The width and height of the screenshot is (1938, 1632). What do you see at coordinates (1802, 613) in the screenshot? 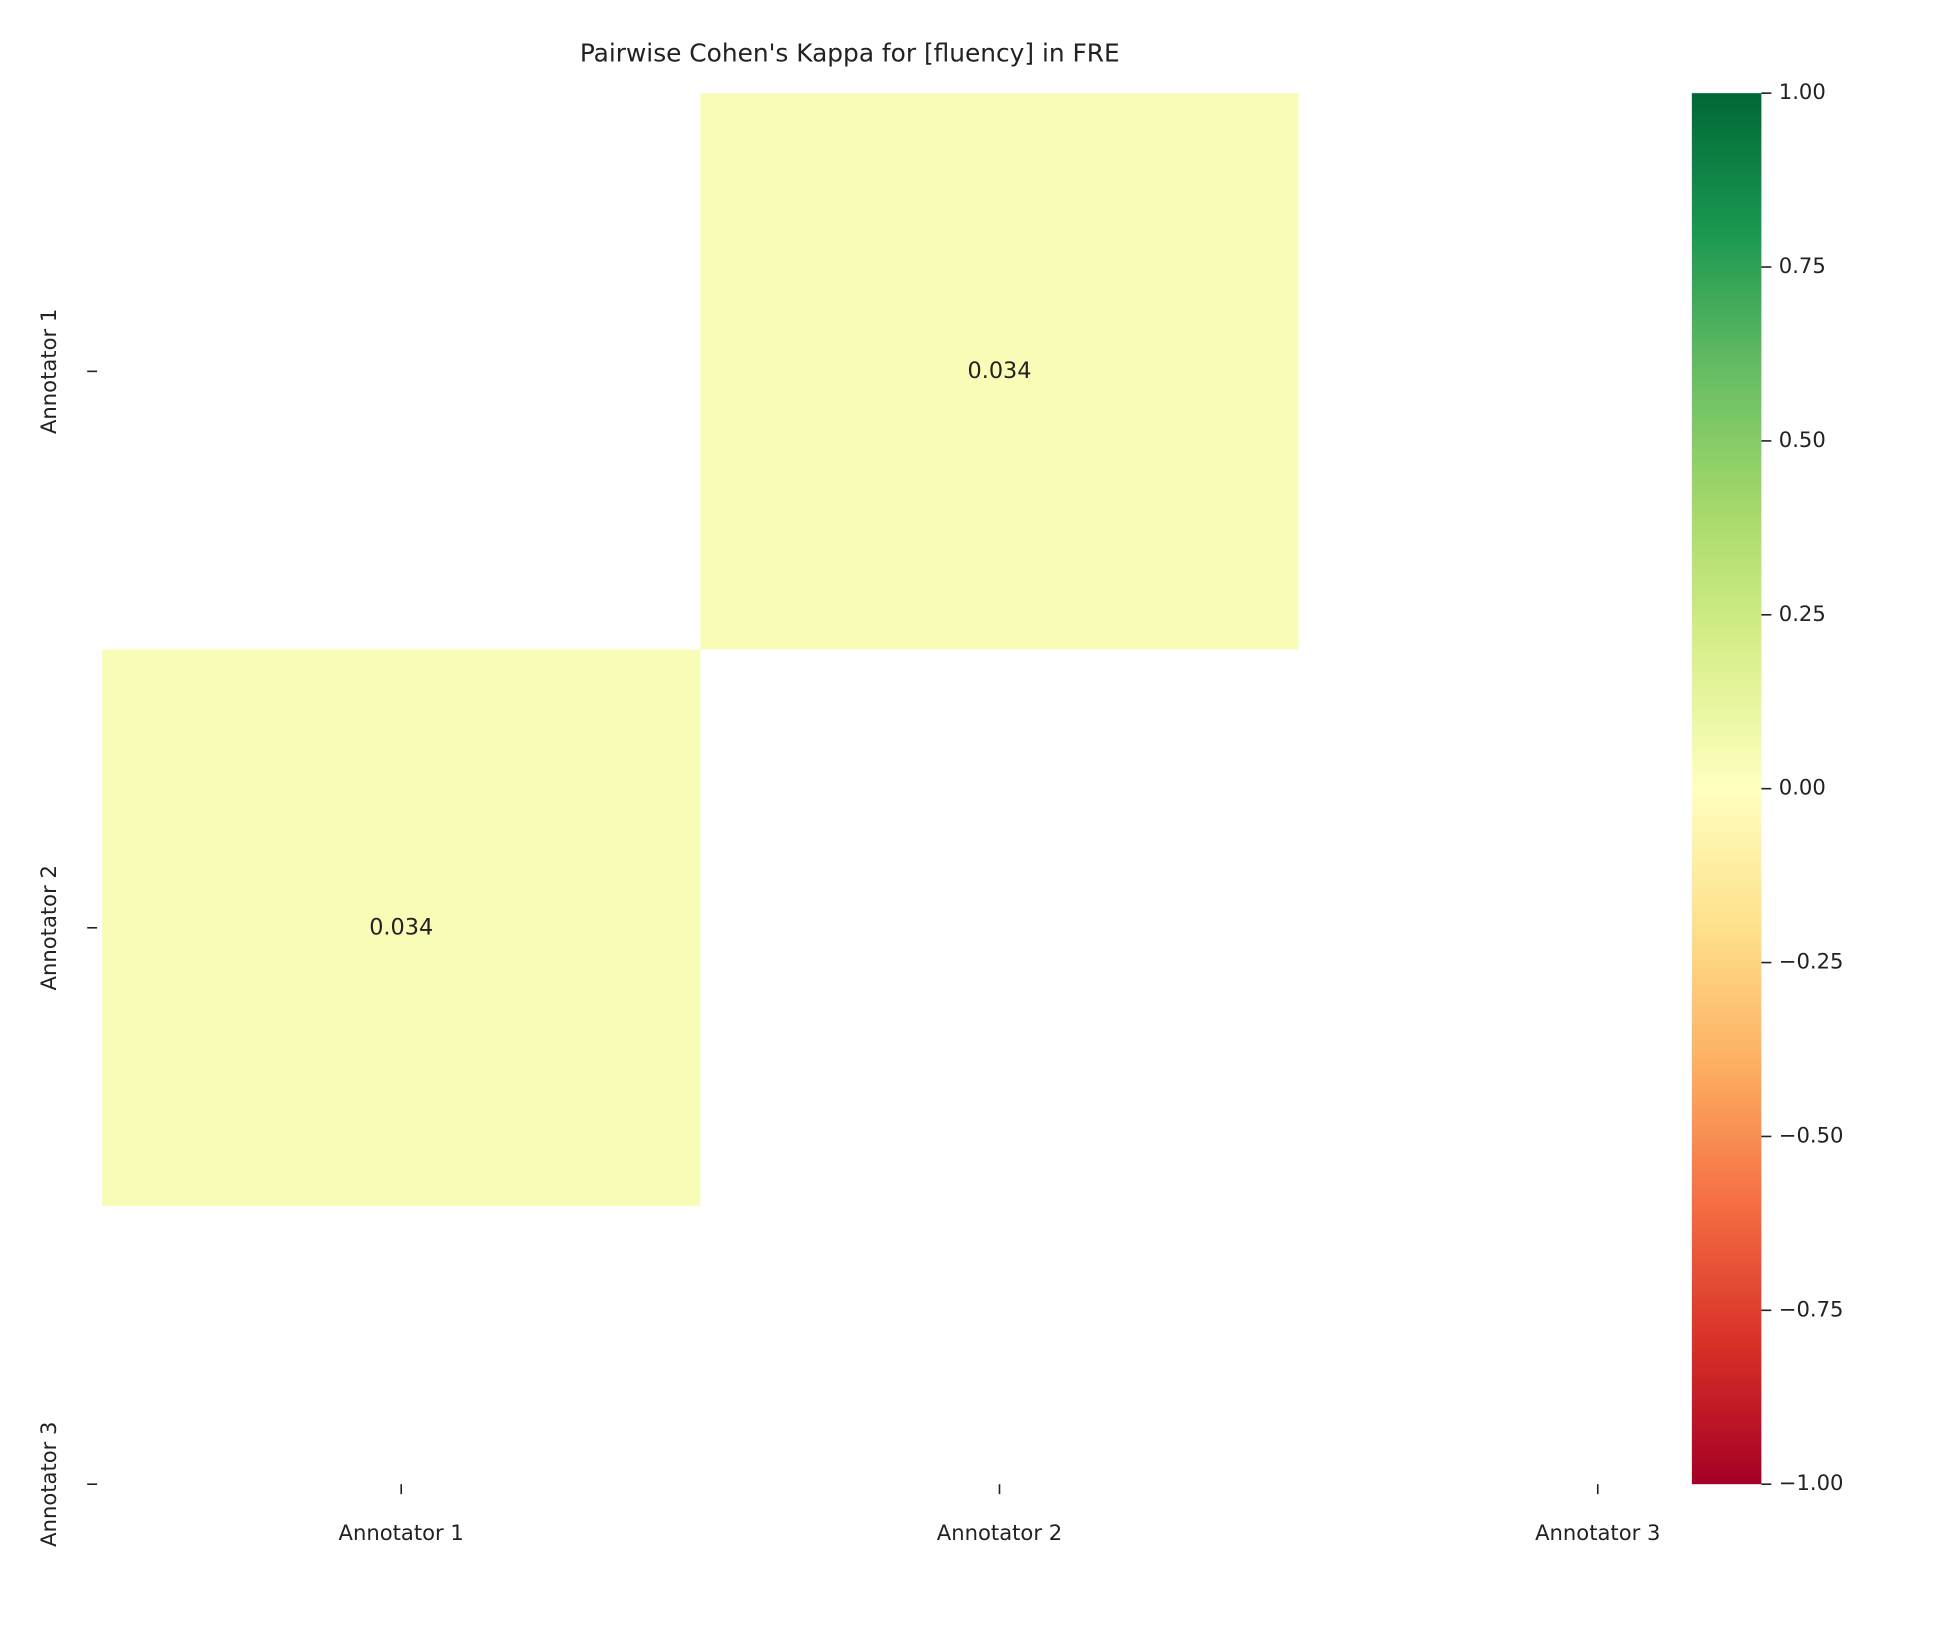
I see `colorbar-tick-label: 0.25` at bounding box center [1802, 613].